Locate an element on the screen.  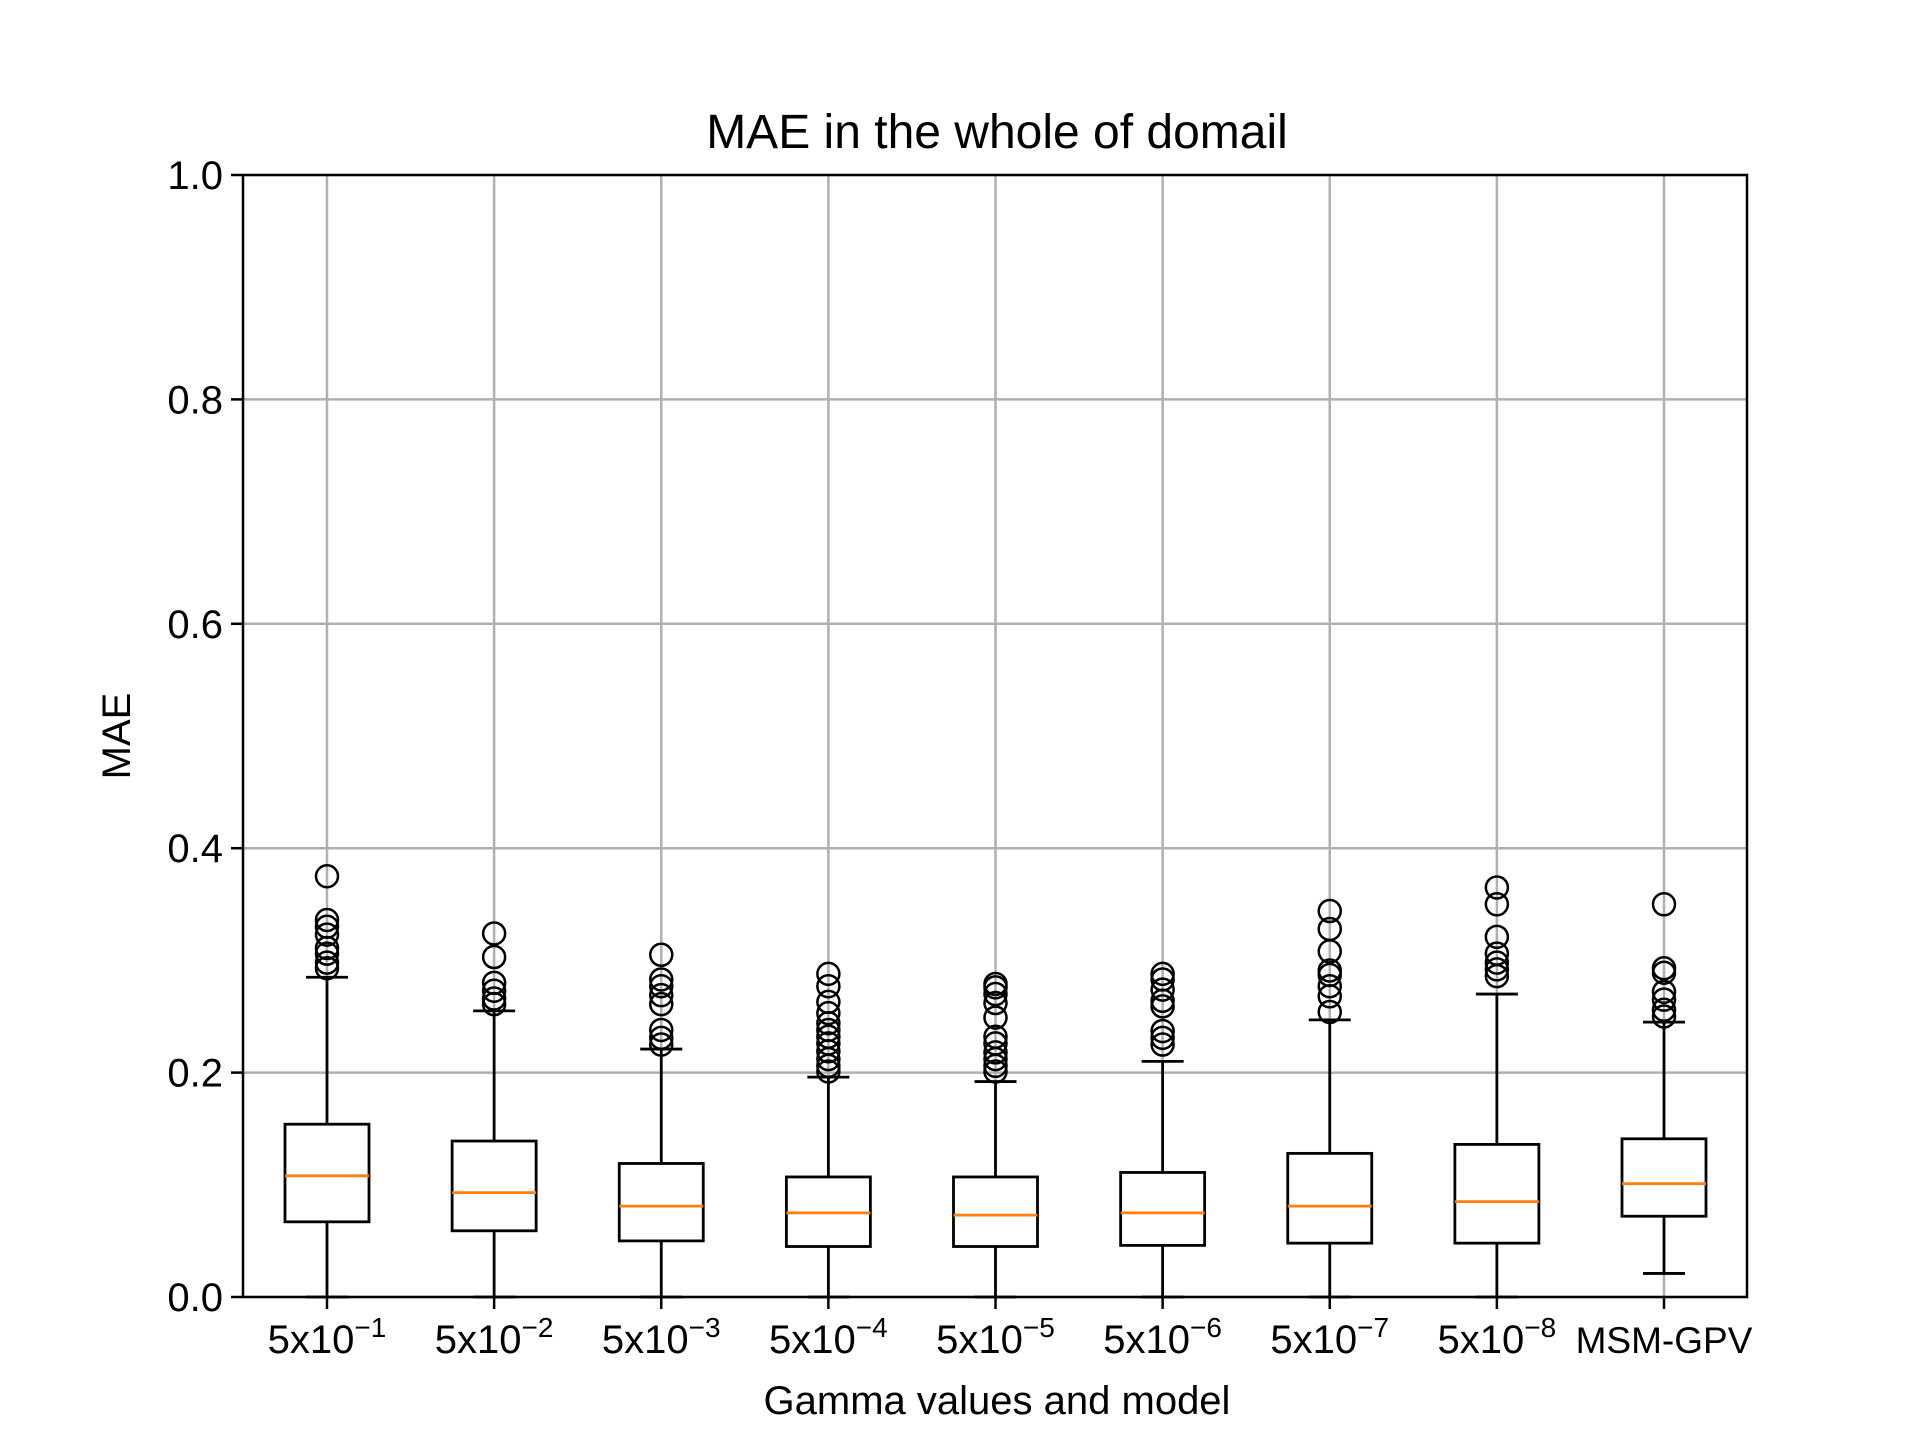
x-tick-label: 5x10⁻⁶ is located at coordinates (1162, 1337).